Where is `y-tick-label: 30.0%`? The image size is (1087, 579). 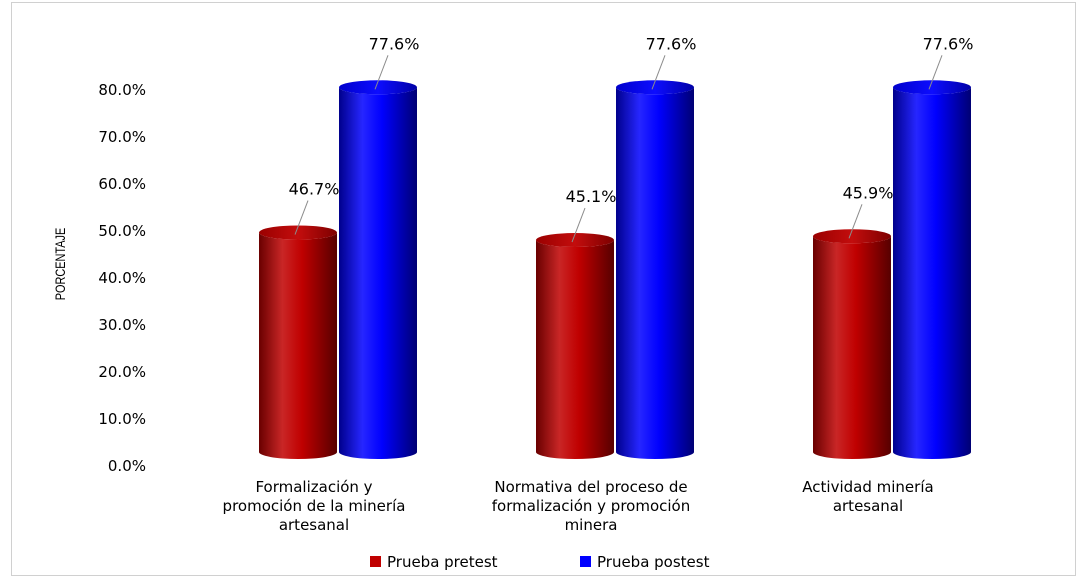 y-tick-label: 30.0% is located at coordinates (122, 325).